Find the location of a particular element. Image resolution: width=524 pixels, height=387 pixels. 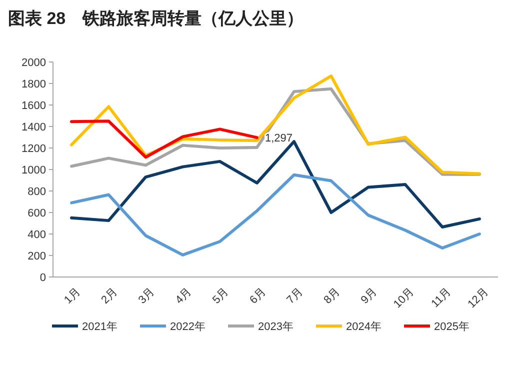

legend-label: 2022年 is located at coordinates (188, 327).